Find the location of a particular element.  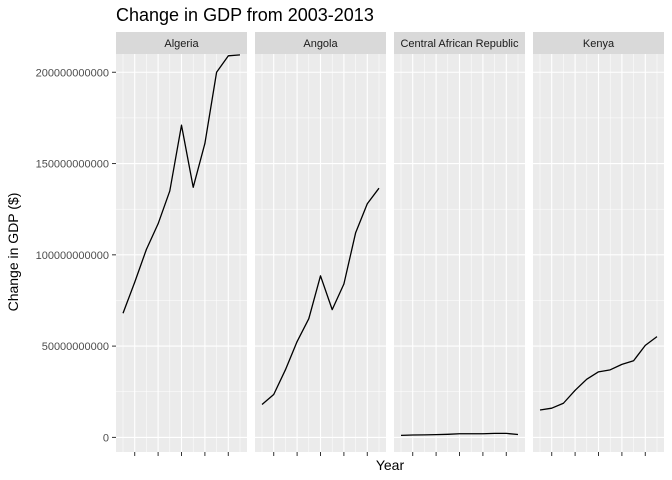

chart-title: Change in GDP from 2003-2013 is located at coordinates (245, 15).